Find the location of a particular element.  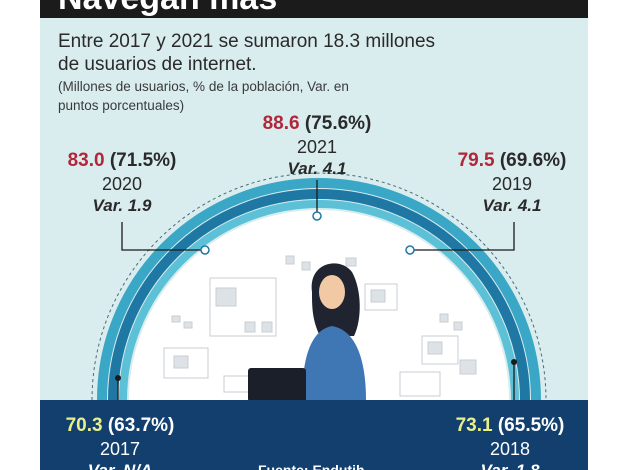

person-body is located at coordinates (334, 363).